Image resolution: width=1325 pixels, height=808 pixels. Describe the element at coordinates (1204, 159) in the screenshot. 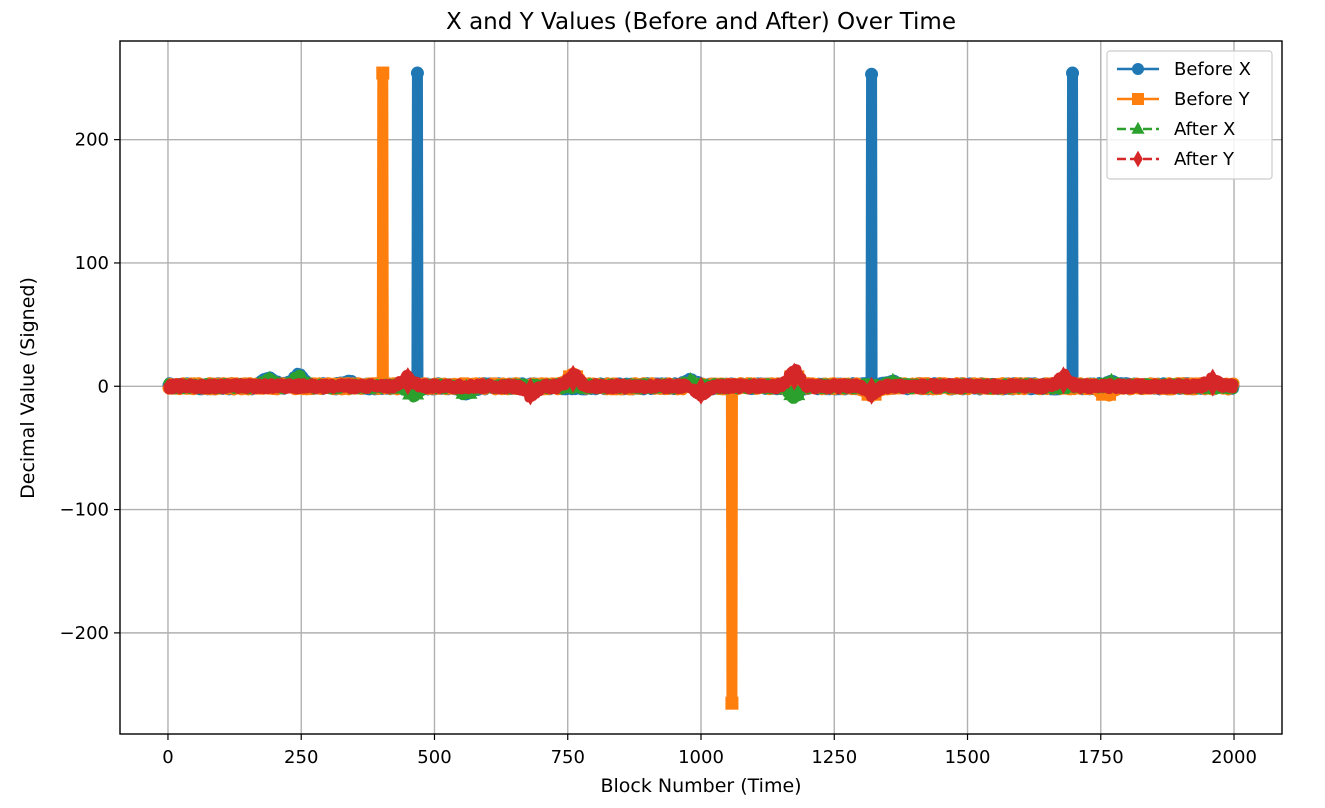

I see `legend-label: After Y` at that location.